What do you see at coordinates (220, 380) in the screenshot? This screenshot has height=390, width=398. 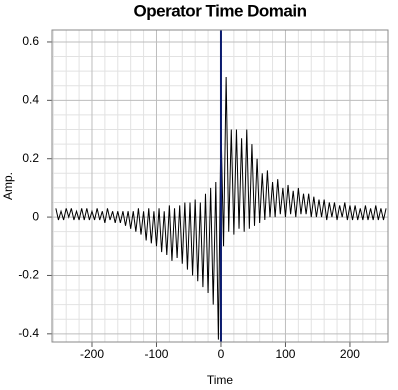 I see `x-axis-label: Time` at bounding box center [220, 380].